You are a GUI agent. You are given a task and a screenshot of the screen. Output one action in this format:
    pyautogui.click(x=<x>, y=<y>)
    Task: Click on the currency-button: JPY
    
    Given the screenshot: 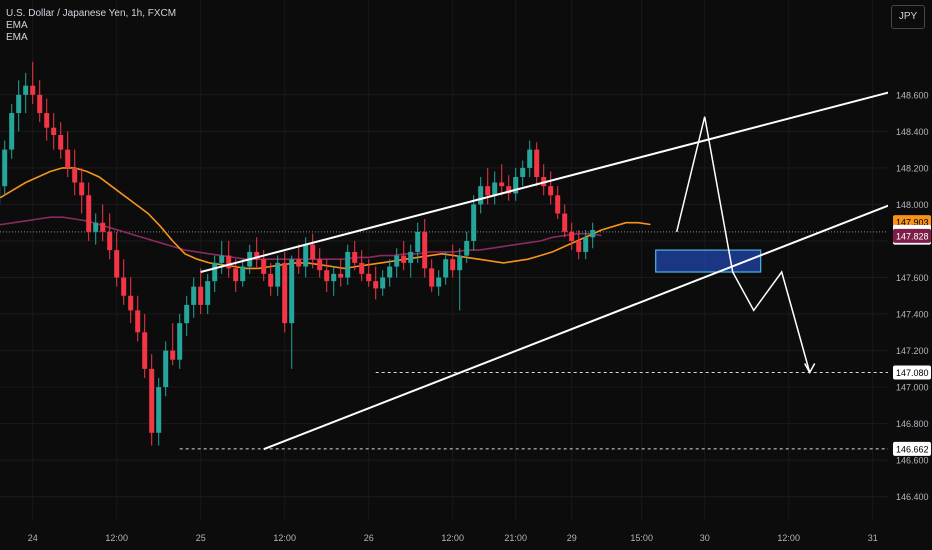 What is the action you would take?
    pyautogui.click(x=908, y=17)
    